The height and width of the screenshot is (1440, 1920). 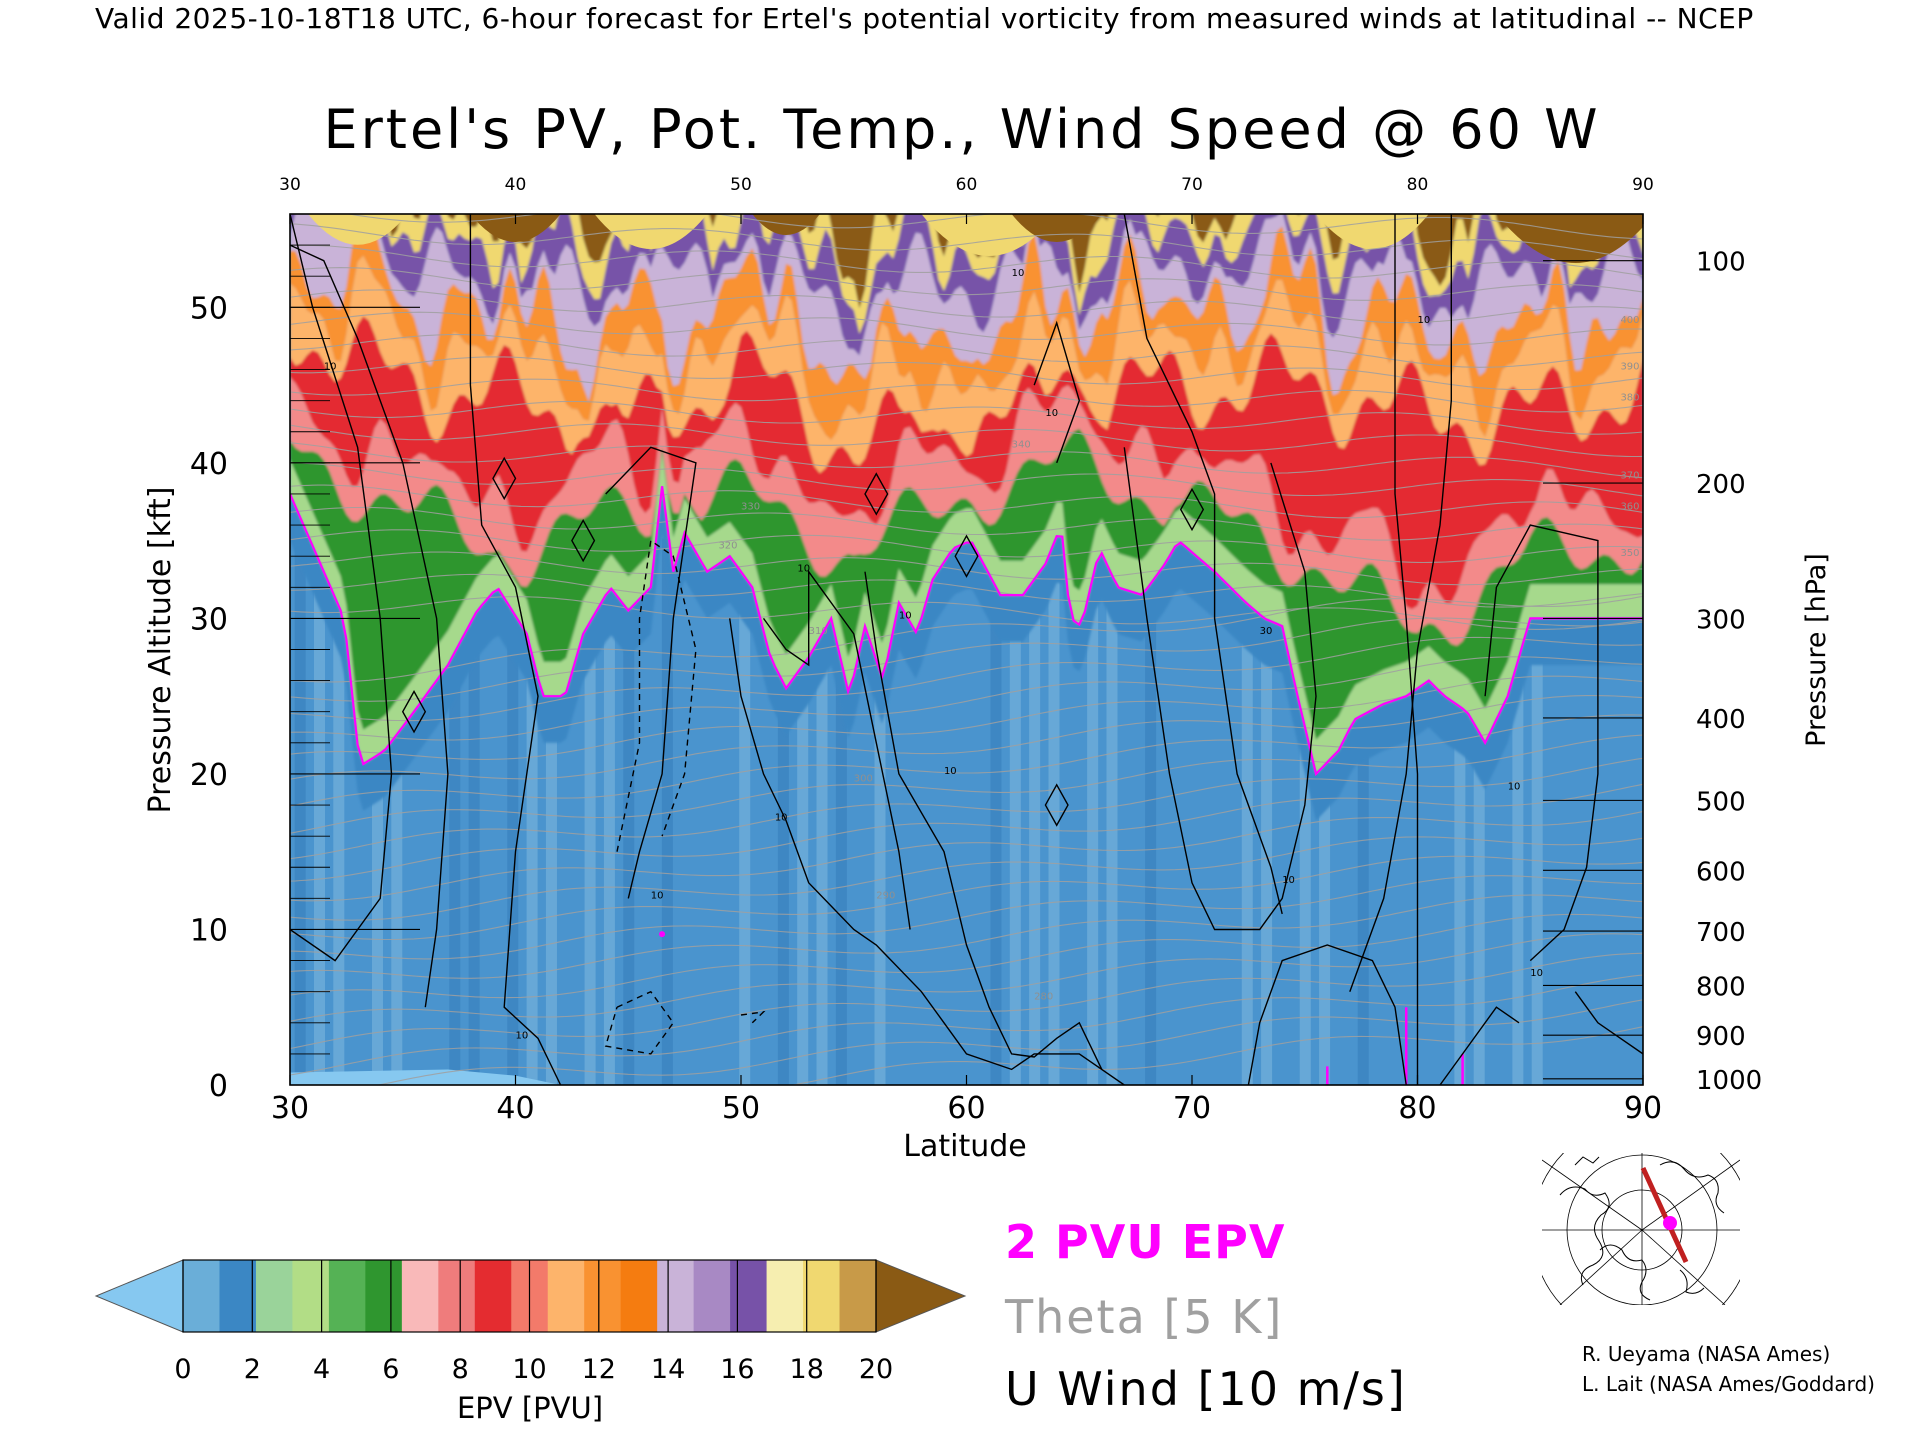 I want to click on y-left-tick-label: 30, so click(x=209, y=619).